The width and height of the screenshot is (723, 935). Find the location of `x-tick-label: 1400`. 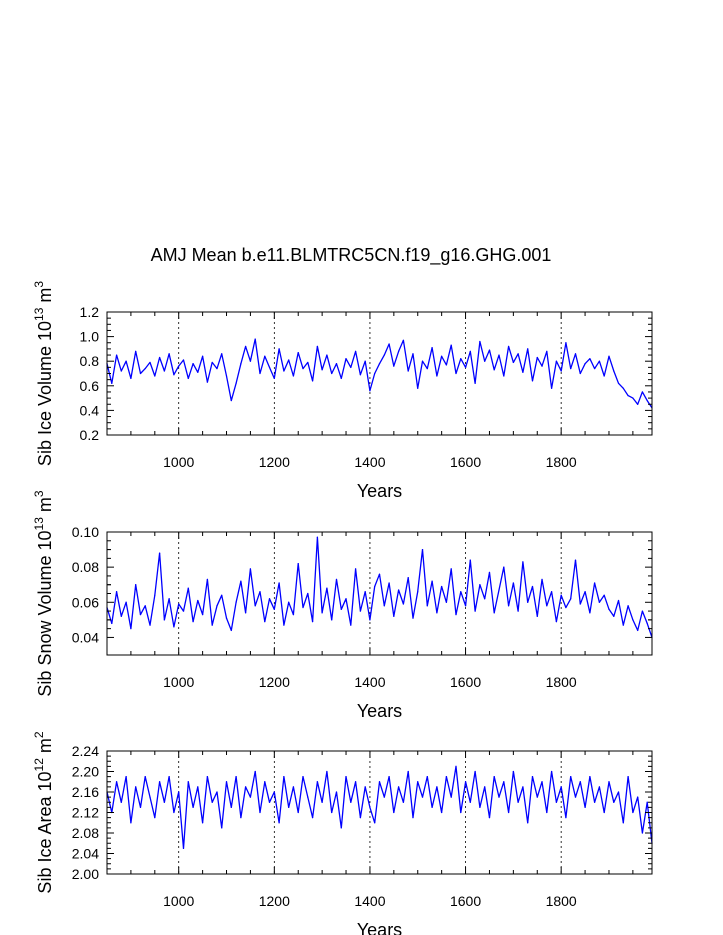

x-tick-label: 1400 is located at coordinates (369, 901).